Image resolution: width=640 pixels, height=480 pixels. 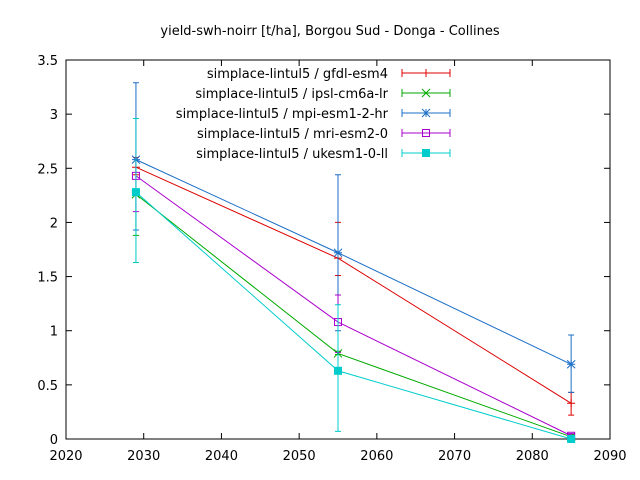 I want to click on x-tick-label: 2030, so click(x=143, y=456).